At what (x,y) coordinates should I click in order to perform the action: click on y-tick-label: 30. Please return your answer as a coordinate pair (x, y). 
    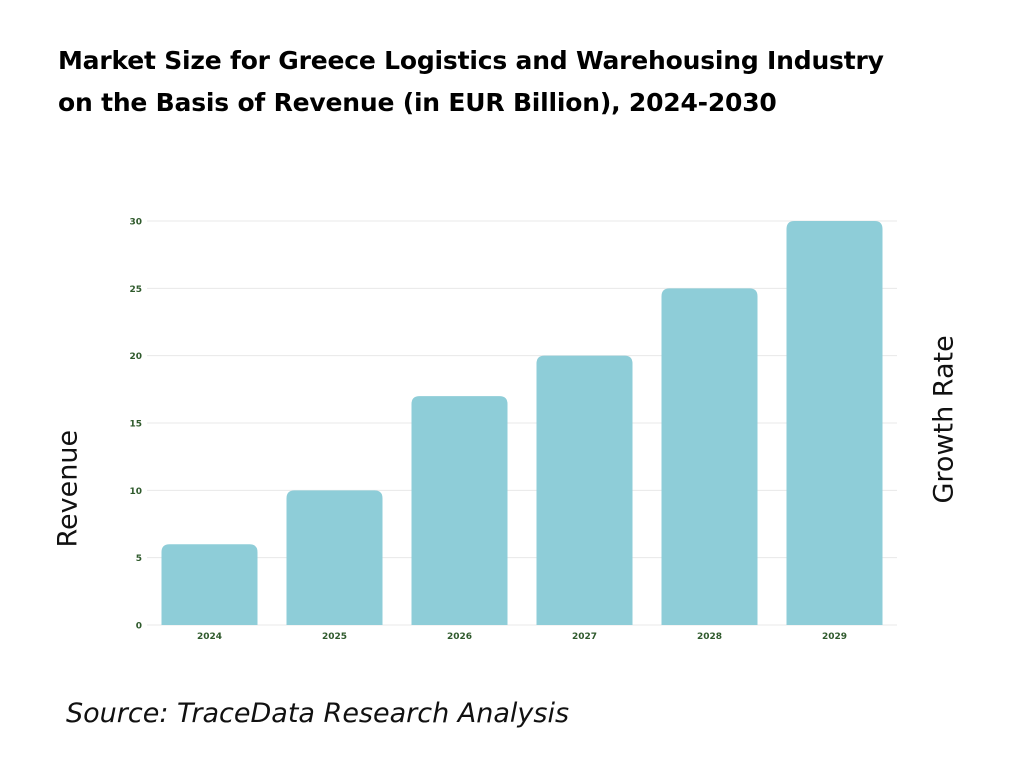
    Looking at the image, I should click on (135, 223).